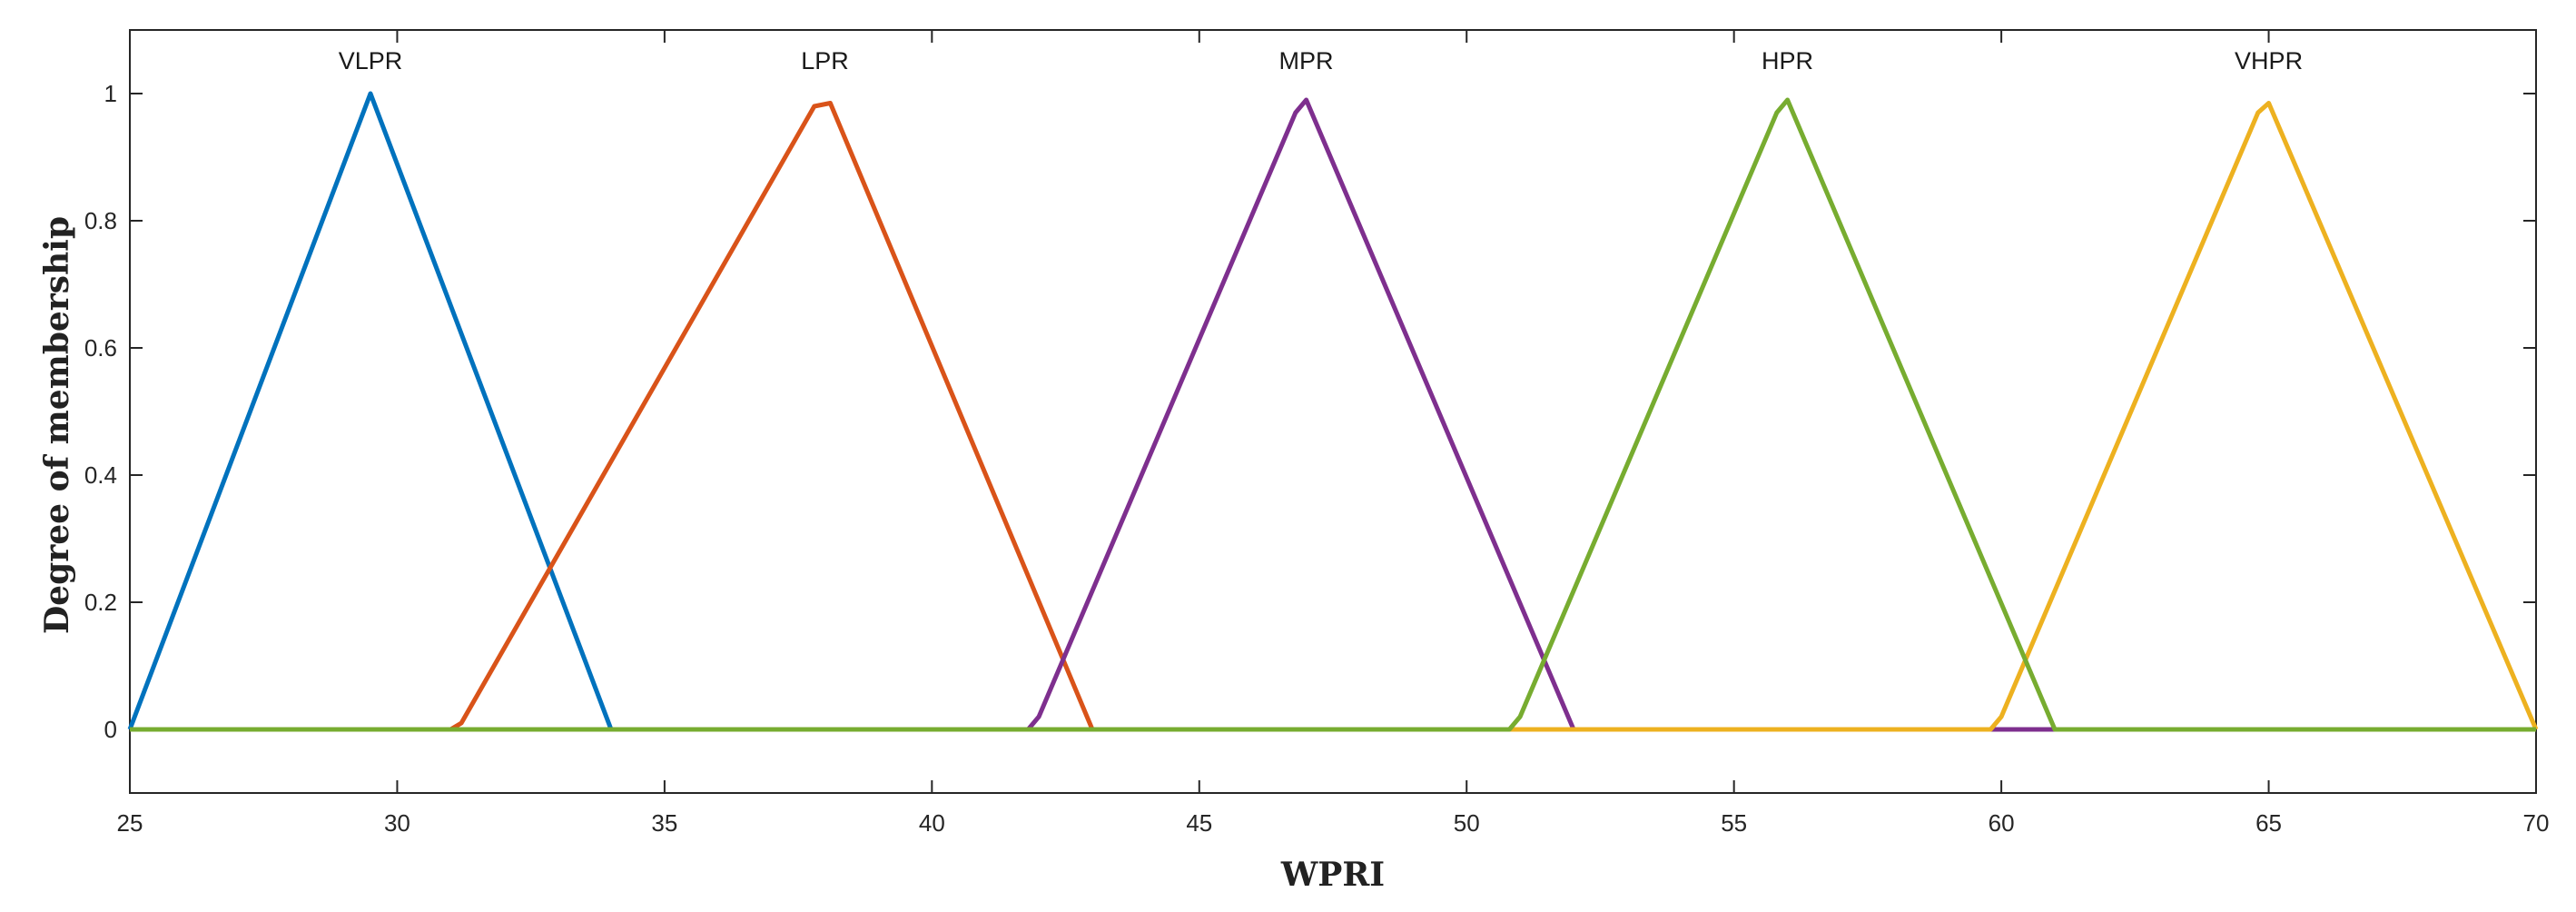 The height and width of the screenshot is (912, 2576). What do you see at coordinates (57, 425) in the screenshot?
I see `y-axis-title: Degree of membership` at bounding box center [57, 425].